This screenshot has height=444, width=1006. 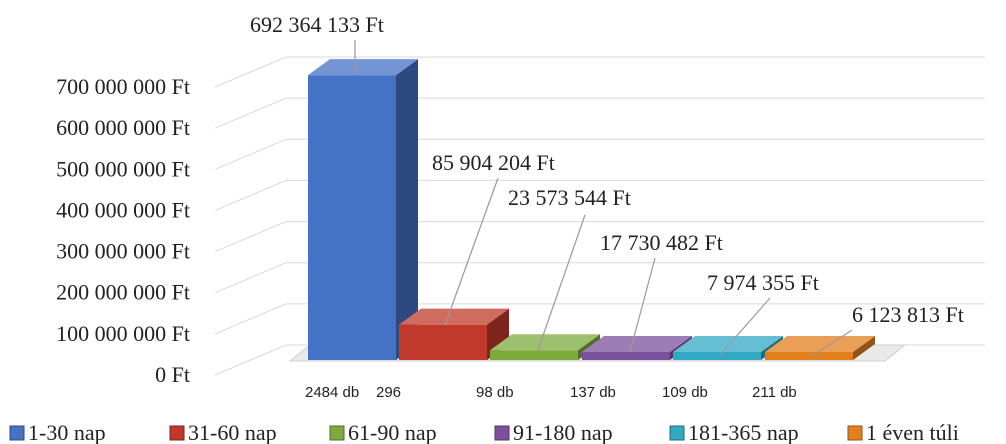 I want to click on legend-label: 61-90 nap, so click(x=392, y=432).